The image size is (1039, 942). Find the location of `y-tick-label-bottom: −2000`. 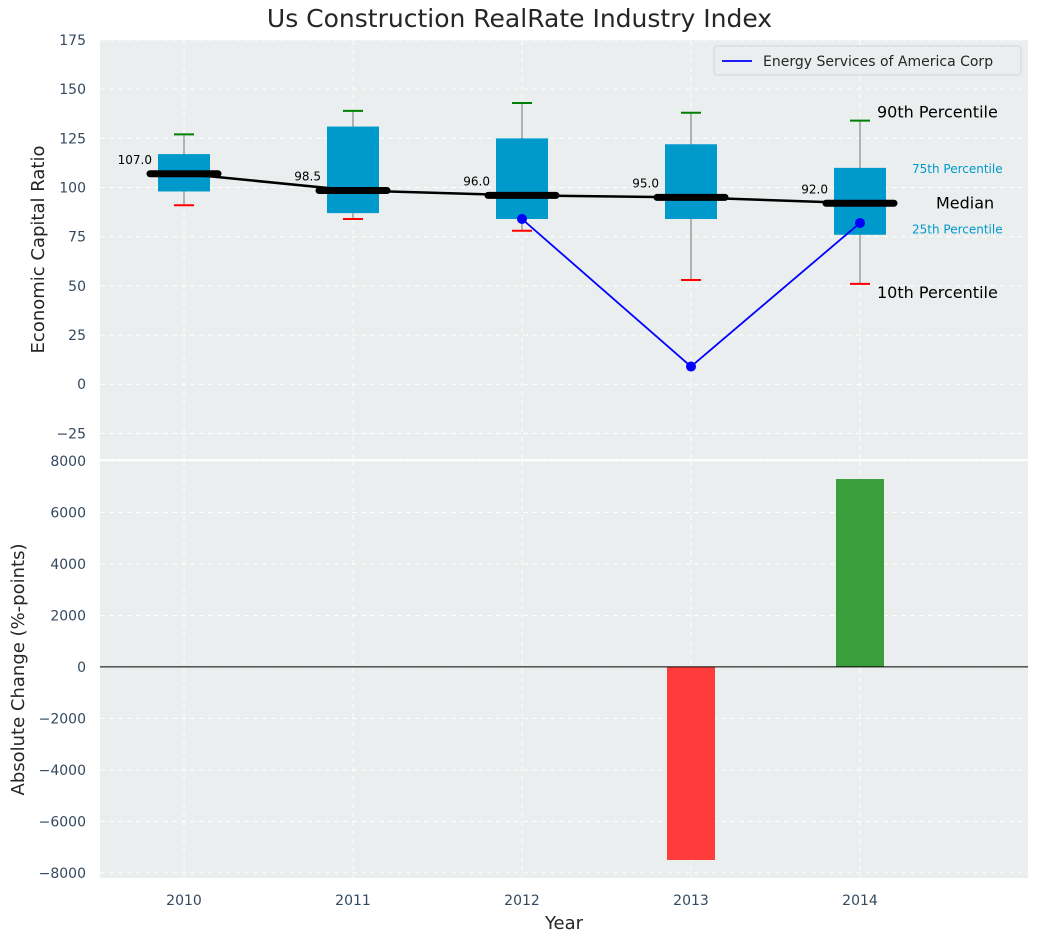

y-tick-label-bottom: −2000 is located at coordinates (62, 719).